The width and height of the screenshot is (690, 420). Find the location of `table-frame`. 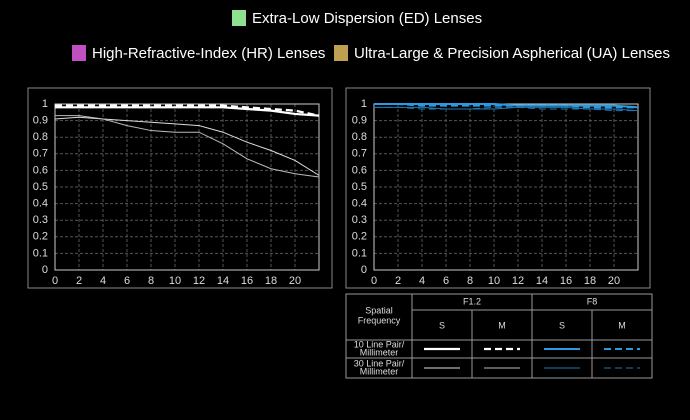

table-frame is located at coordinates (499, 336).